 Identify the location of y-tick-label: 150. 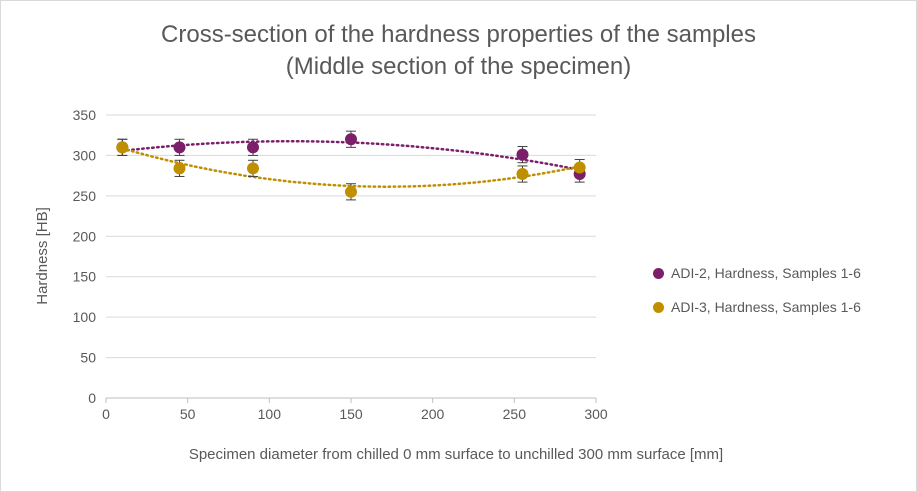
(85, 277).